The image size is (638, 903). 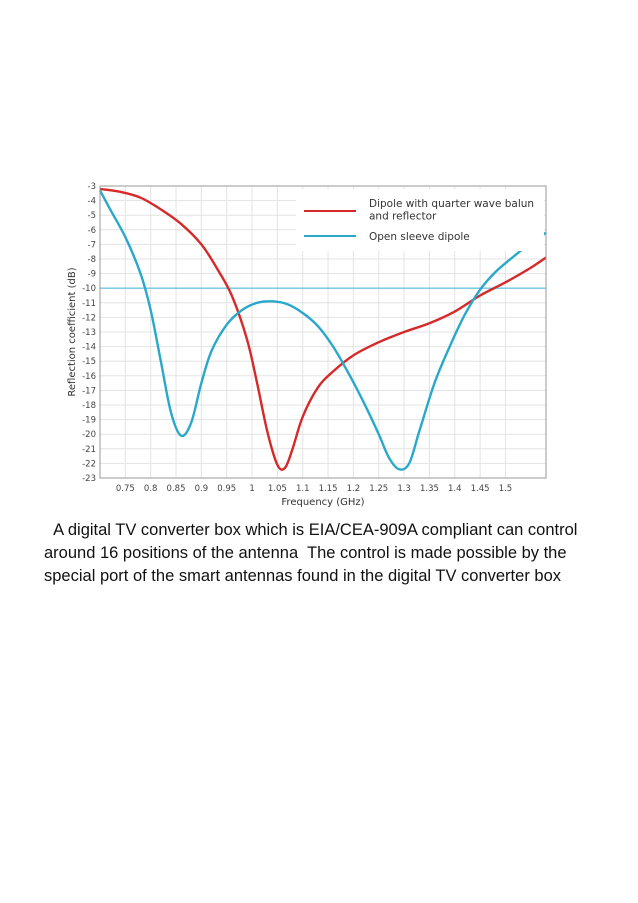 What do you see at coordinates (251, 489) in the screenshot?
I see `x-tick-label: 1` at bounding box center [251, 489].